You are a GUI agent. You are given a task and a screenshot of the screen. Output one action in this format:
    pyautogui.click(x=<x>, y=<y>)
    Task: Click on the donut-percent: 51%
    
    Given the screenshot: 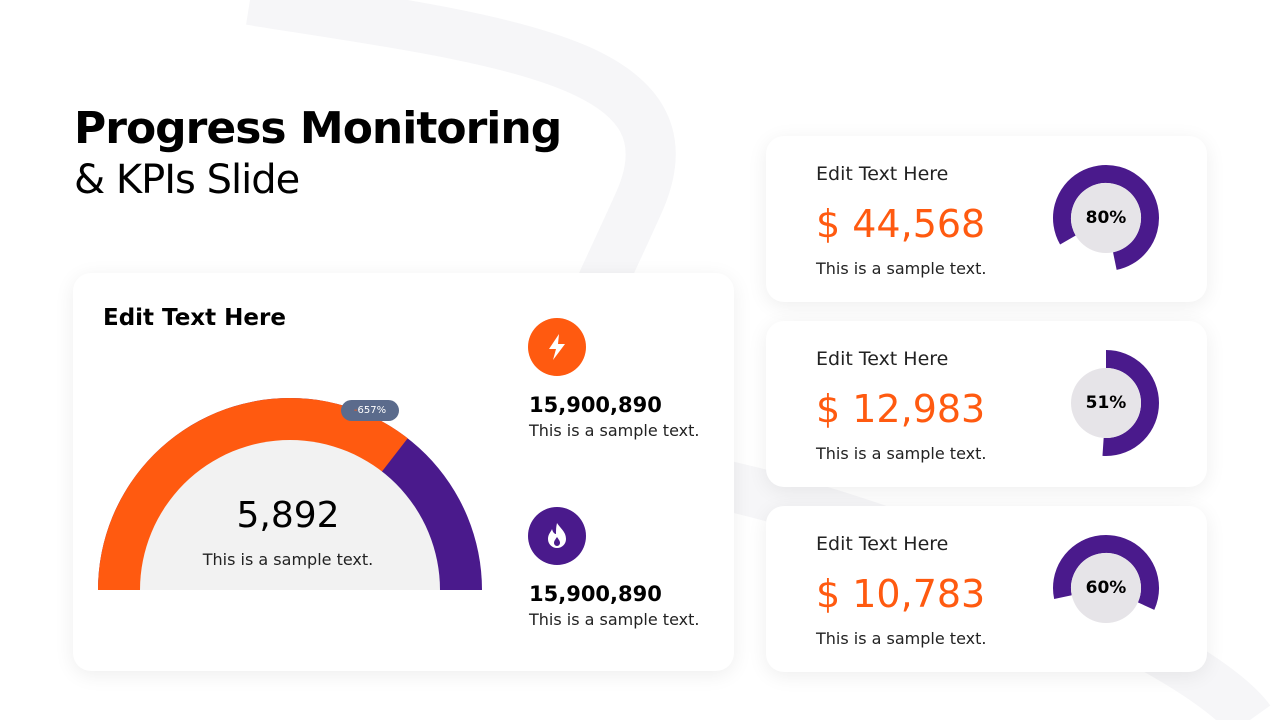 What is the action you would take?
    pyautogui.click(x=1106, y=403)
    